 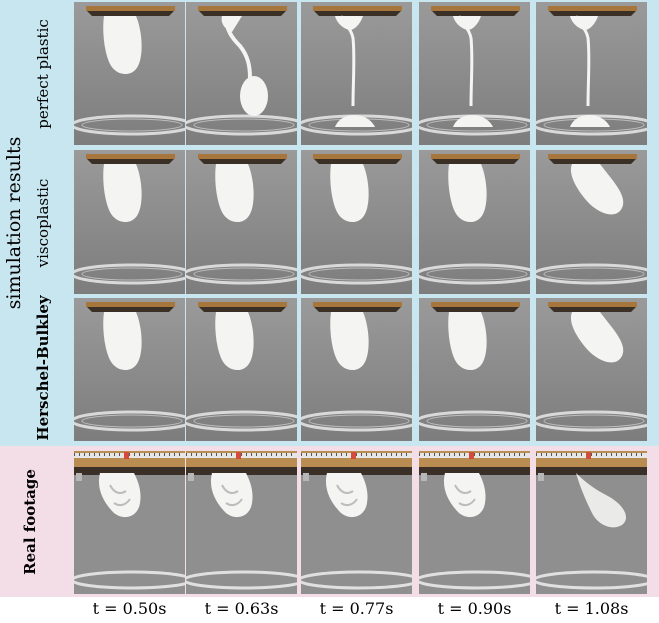 What do you see at coordinates (129, 608) in the screenshot?
I see `time-label: t = 0.50s` at bounding box center [129, 608].